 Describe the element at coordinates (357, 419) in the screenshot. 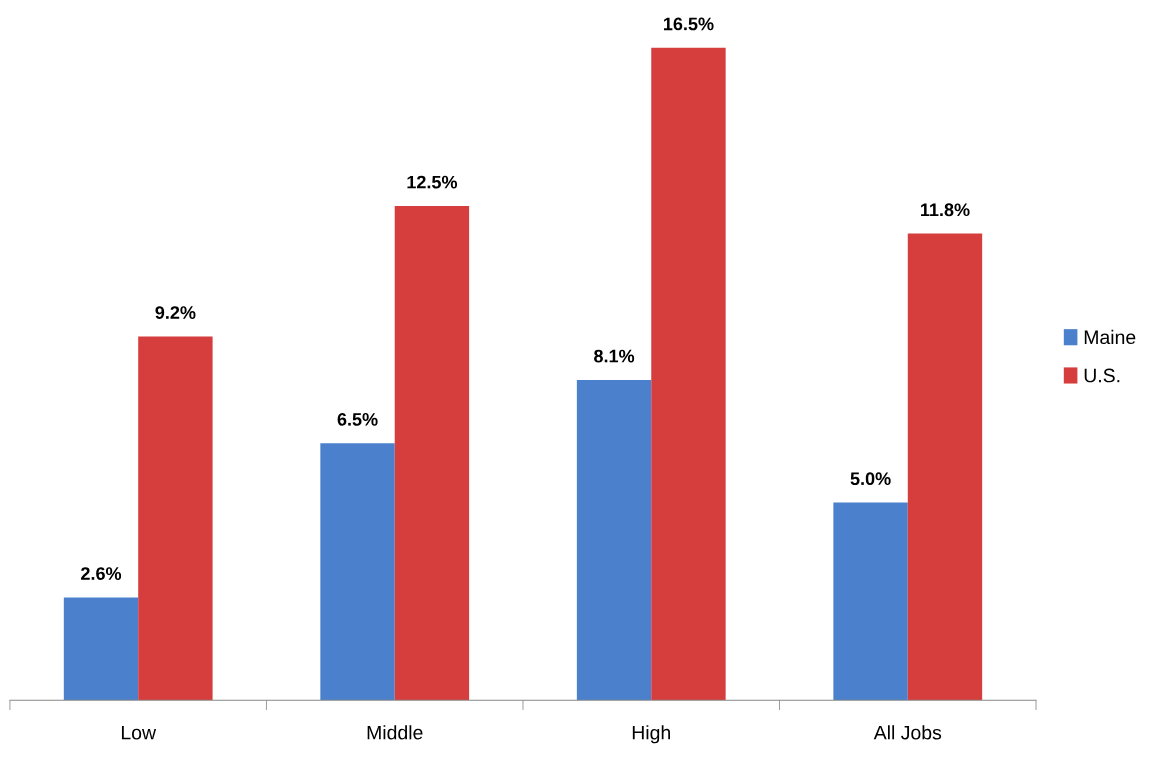

I see `data-label: 6.5%` at that location.